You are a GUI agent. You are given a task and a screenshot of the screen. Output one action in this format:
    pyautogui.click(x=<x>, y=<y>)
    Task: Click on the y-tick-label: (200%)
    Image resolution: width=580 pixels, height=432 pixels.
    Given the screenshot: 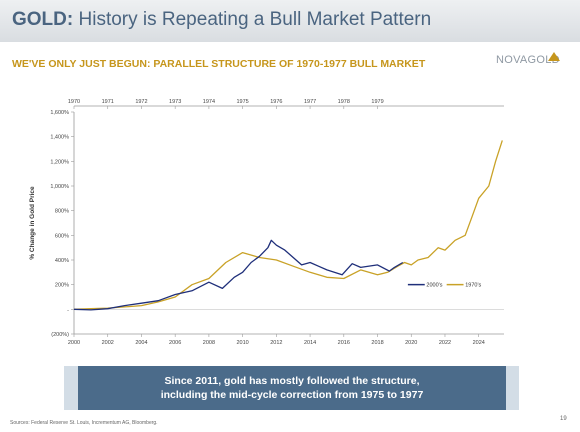 What is the action you would take?
    pyautogui.click(x=60, y=335)
    